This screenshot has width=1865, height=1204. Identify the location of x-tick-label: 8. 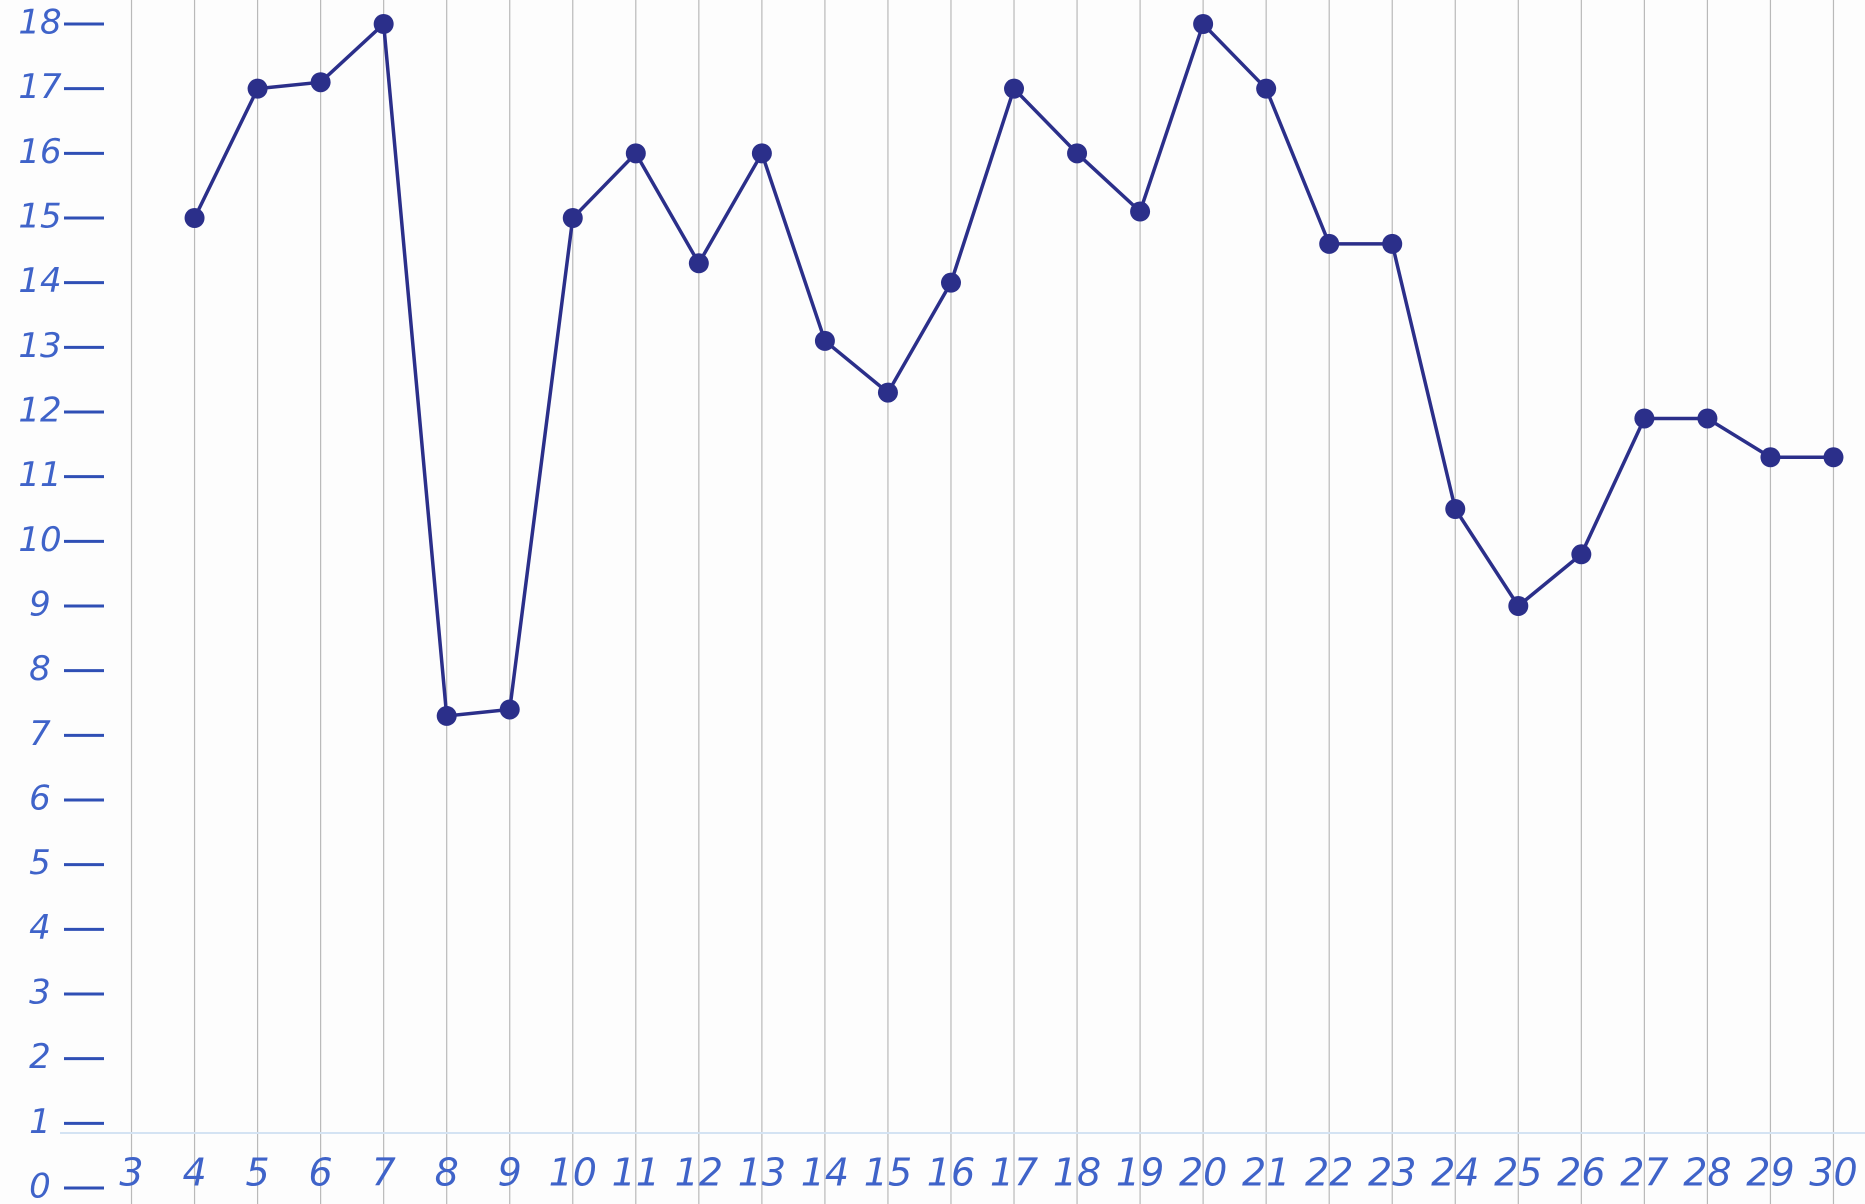
(447, 1173).